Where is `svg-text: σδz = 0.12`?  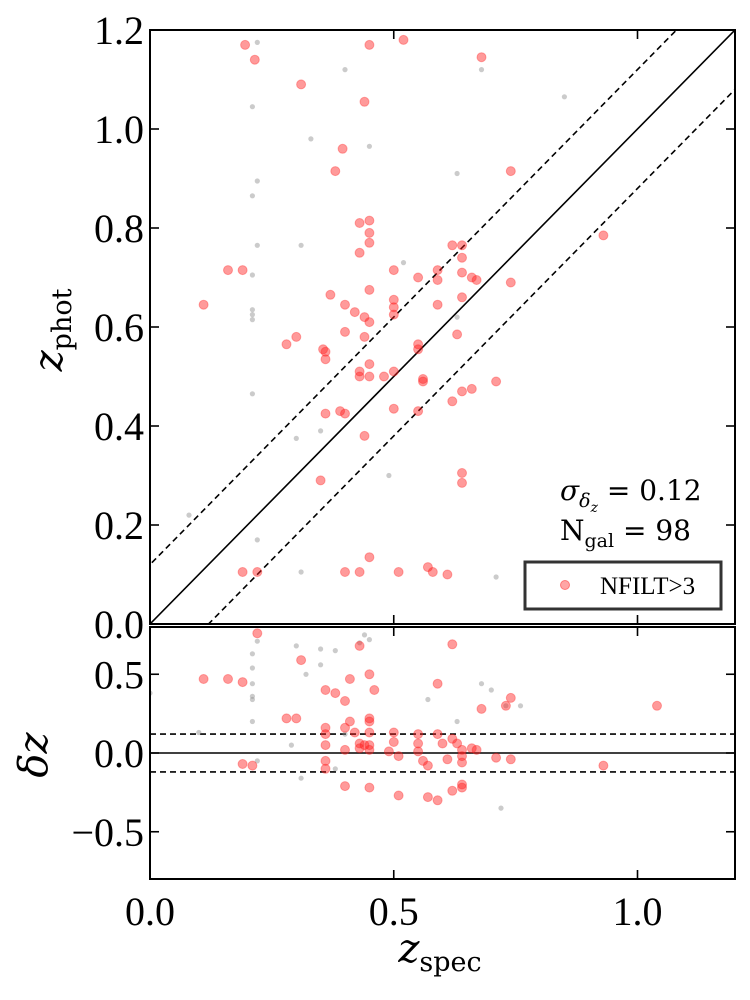
svg-text: σδz = 0.12 is located at coordinates (631, 495).